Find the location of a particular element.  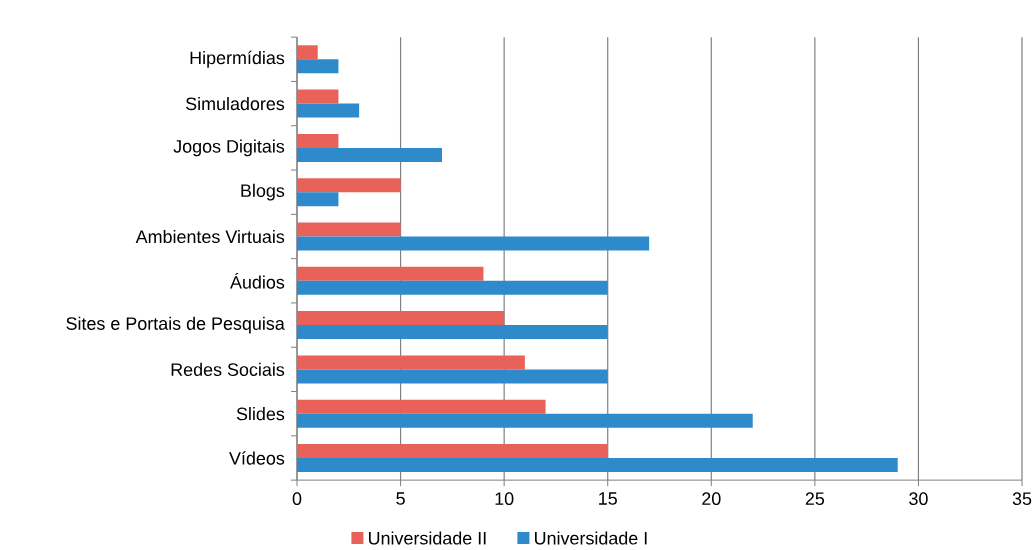

y-tick-label: Vídeos is located at coordinates (257, 458).